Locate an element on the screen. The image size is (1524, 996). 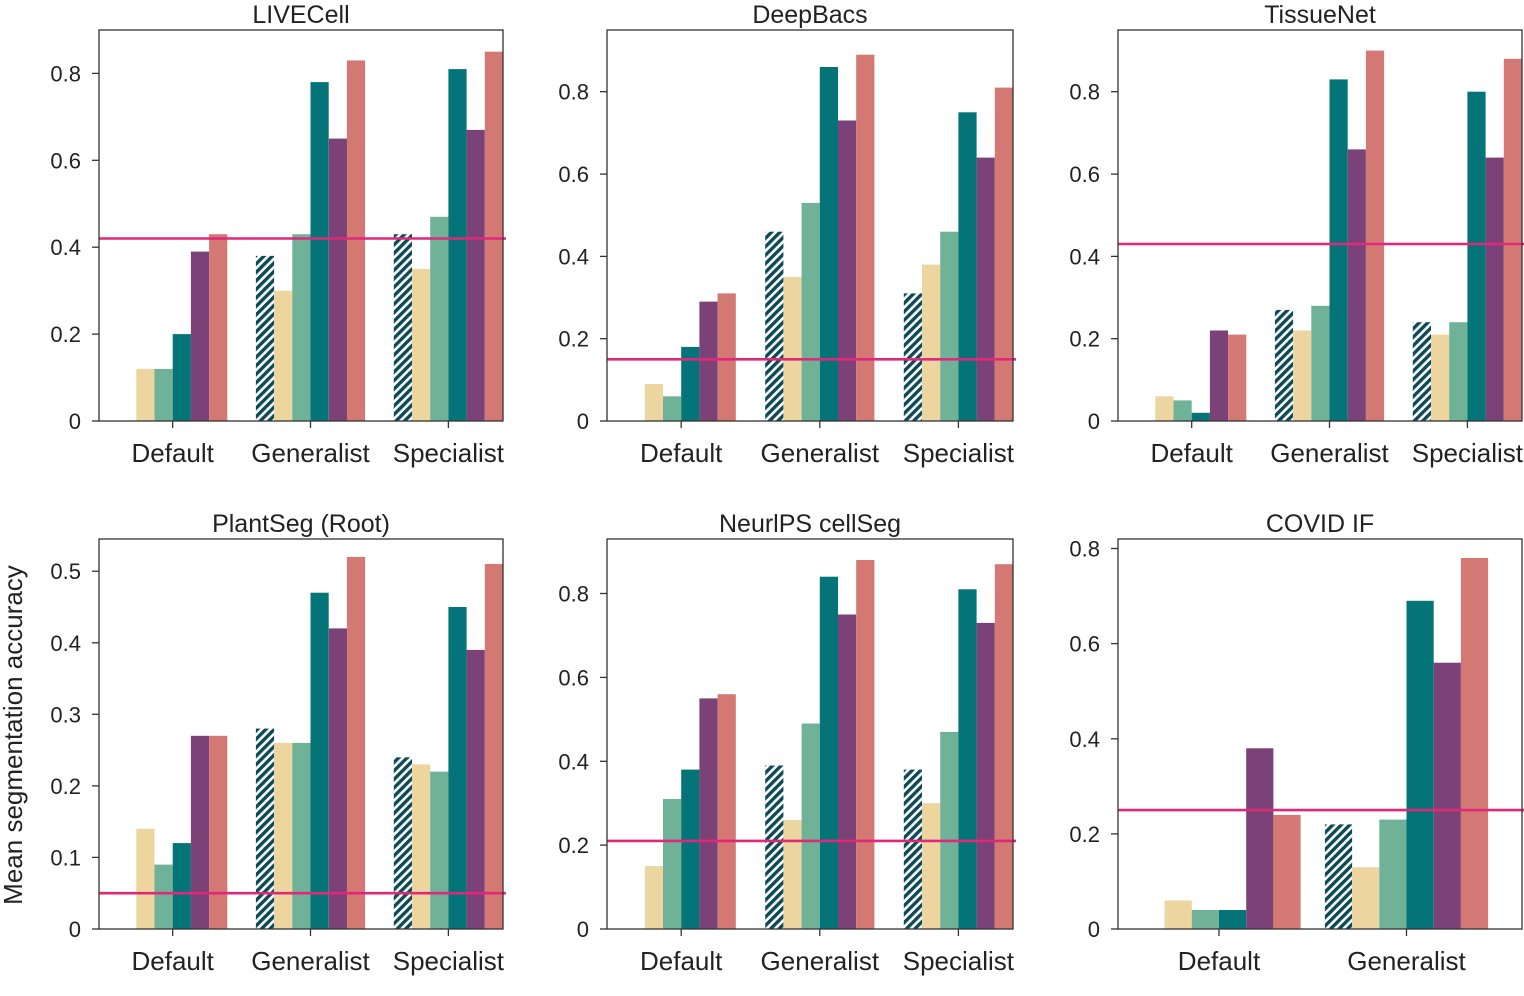
chart-panel-6: 0 0.2 0.4 0.6 0.8 Default Generalist COVID IF is located at coordinates (1296, 743).